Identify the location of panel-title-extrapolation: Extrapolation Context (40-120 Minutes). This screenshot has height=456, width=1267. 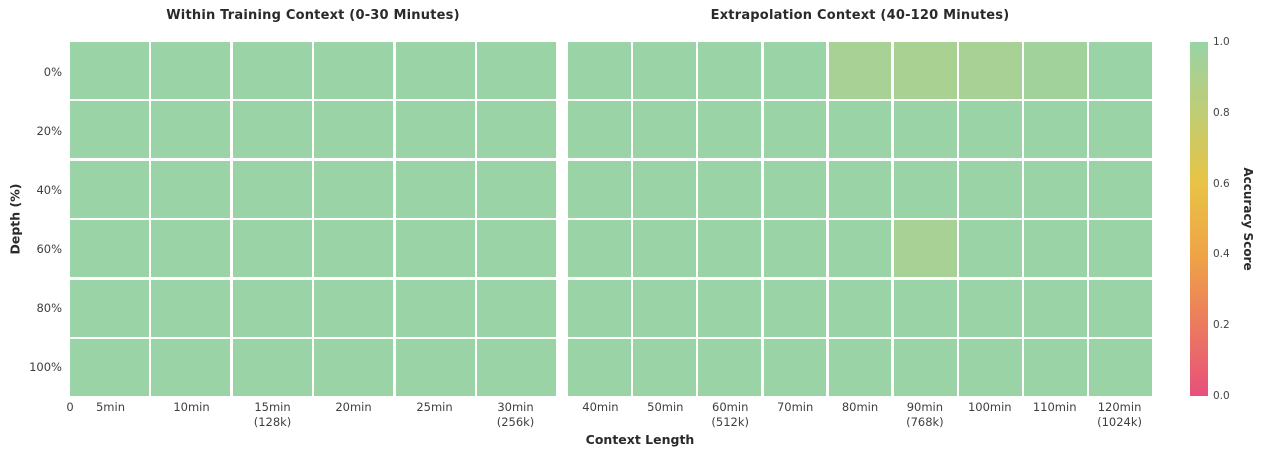
(860, 15).